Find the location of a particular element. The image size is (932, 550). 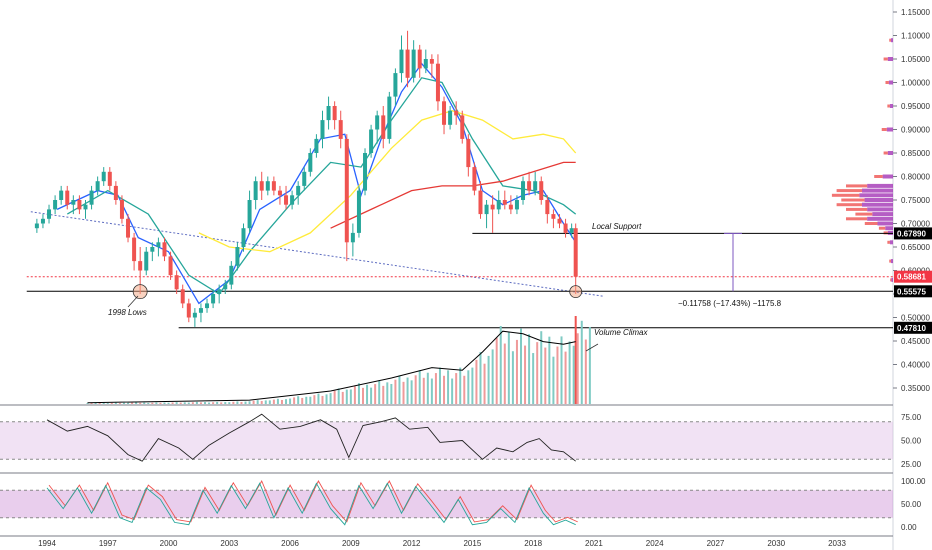

rsi-line is located at coordinates (311, 437).